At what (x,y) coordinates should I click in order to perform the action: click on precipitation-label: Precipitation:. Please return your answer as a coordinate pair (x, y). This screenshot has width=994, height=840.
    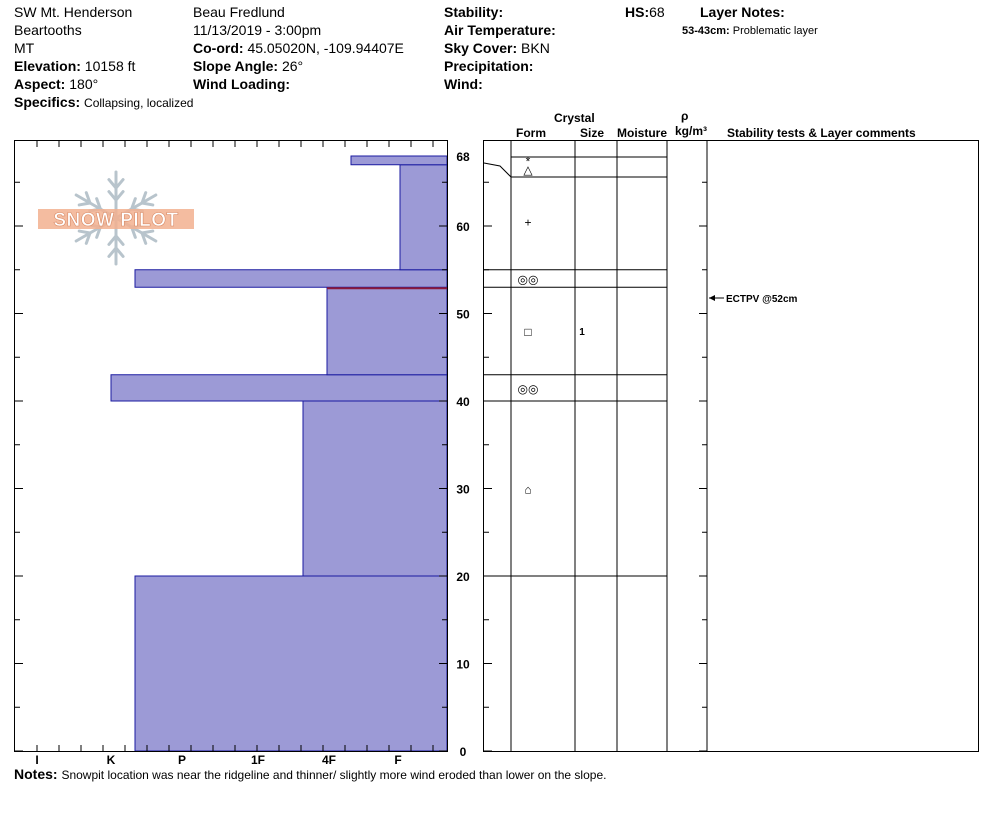
    Looking at the image, I should click on (489, 66).